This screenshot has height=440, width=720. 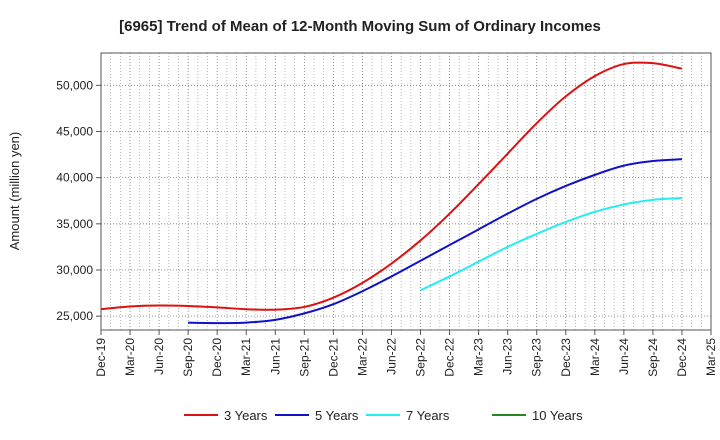 What do you see at coordinates (383, 415) in the screenshot?
I see `legend: 3 Years 5 Years 7 Years 10 Years` at bounding box center [383, 415].